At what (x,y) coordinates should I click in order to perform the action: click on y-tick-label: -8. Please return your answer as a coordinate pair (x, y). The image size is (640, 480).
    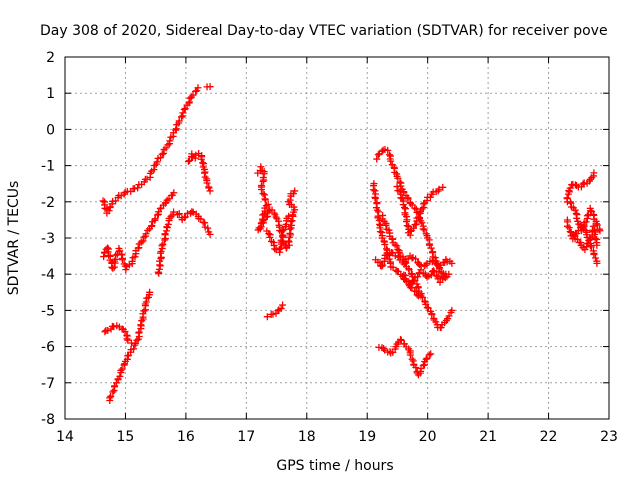
    Looking at the image, I should click on (48, 420).